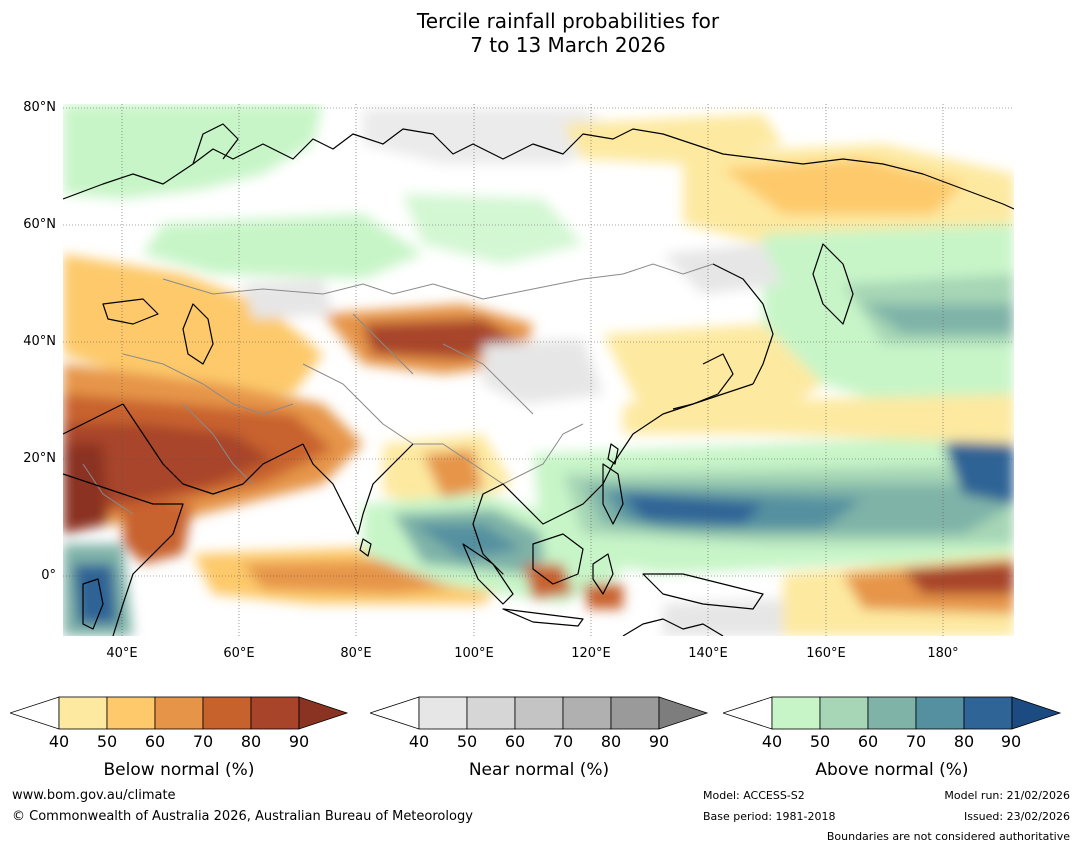 This screenshot has height=850, width=1081. I want to click on map-title-line1: Tercile rainfall probabilities for, so click(568, 21).